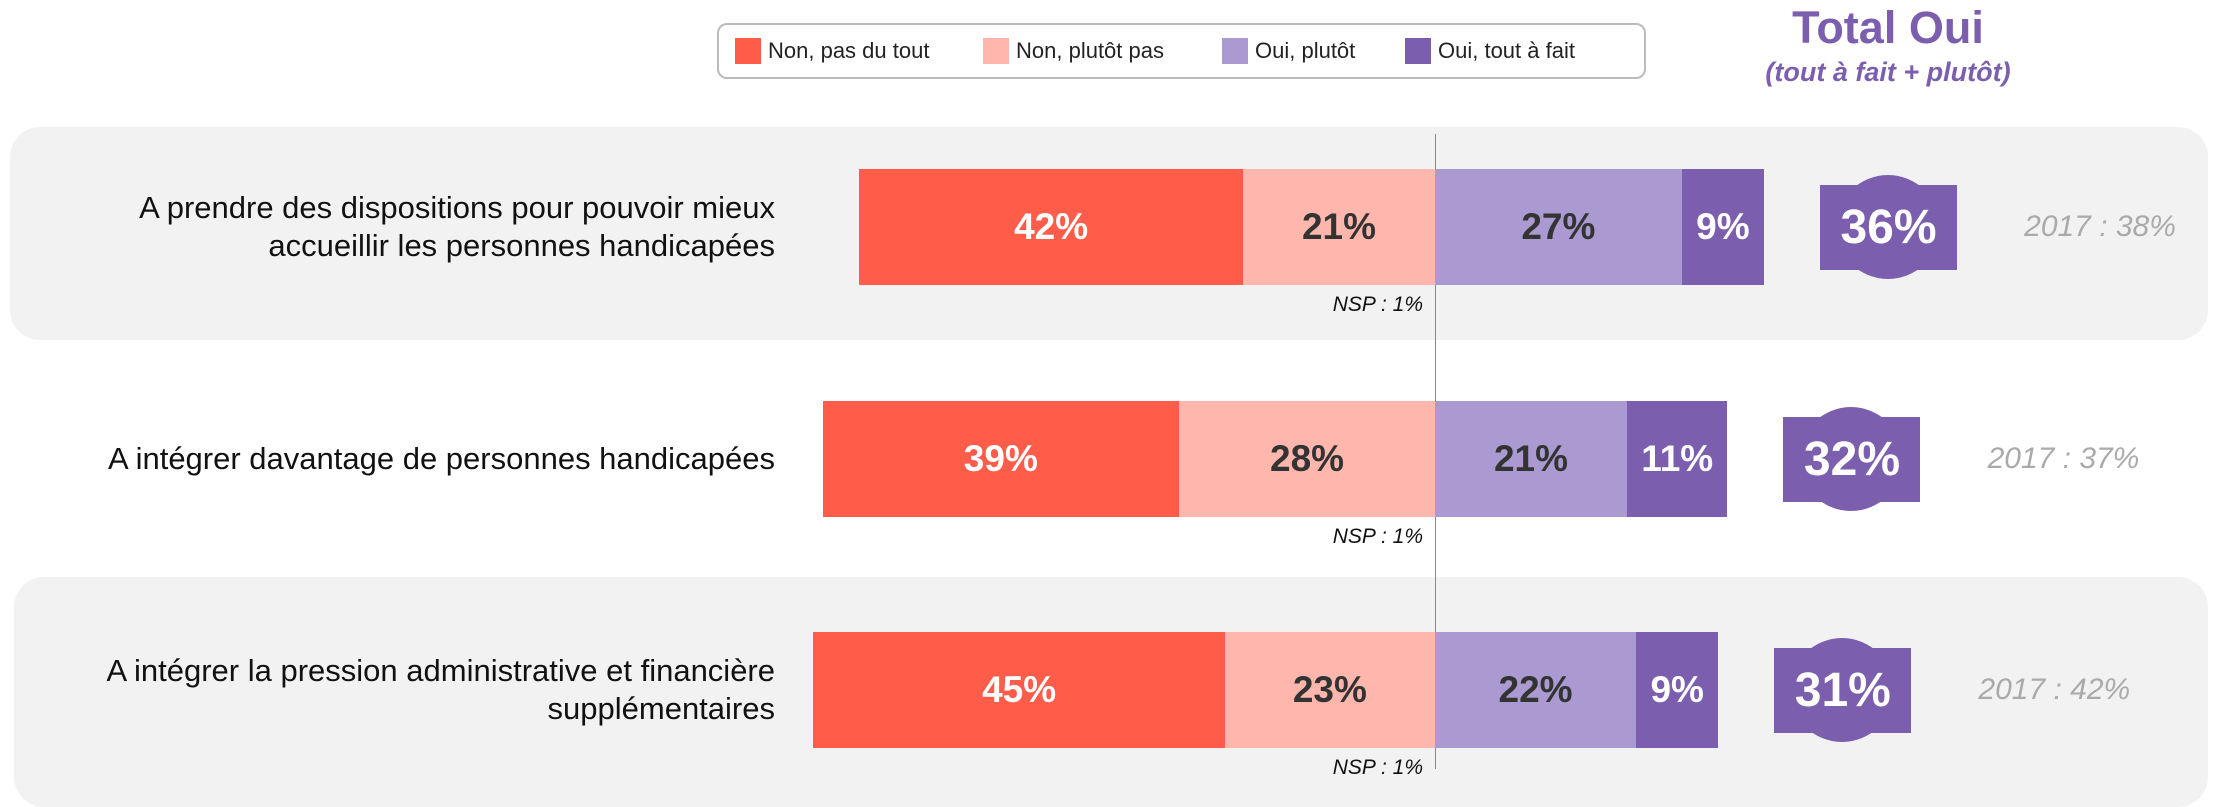 The height and width of the screenshot is (807, 2213). I want to click on data-label: 23%, so click(1329, 689).